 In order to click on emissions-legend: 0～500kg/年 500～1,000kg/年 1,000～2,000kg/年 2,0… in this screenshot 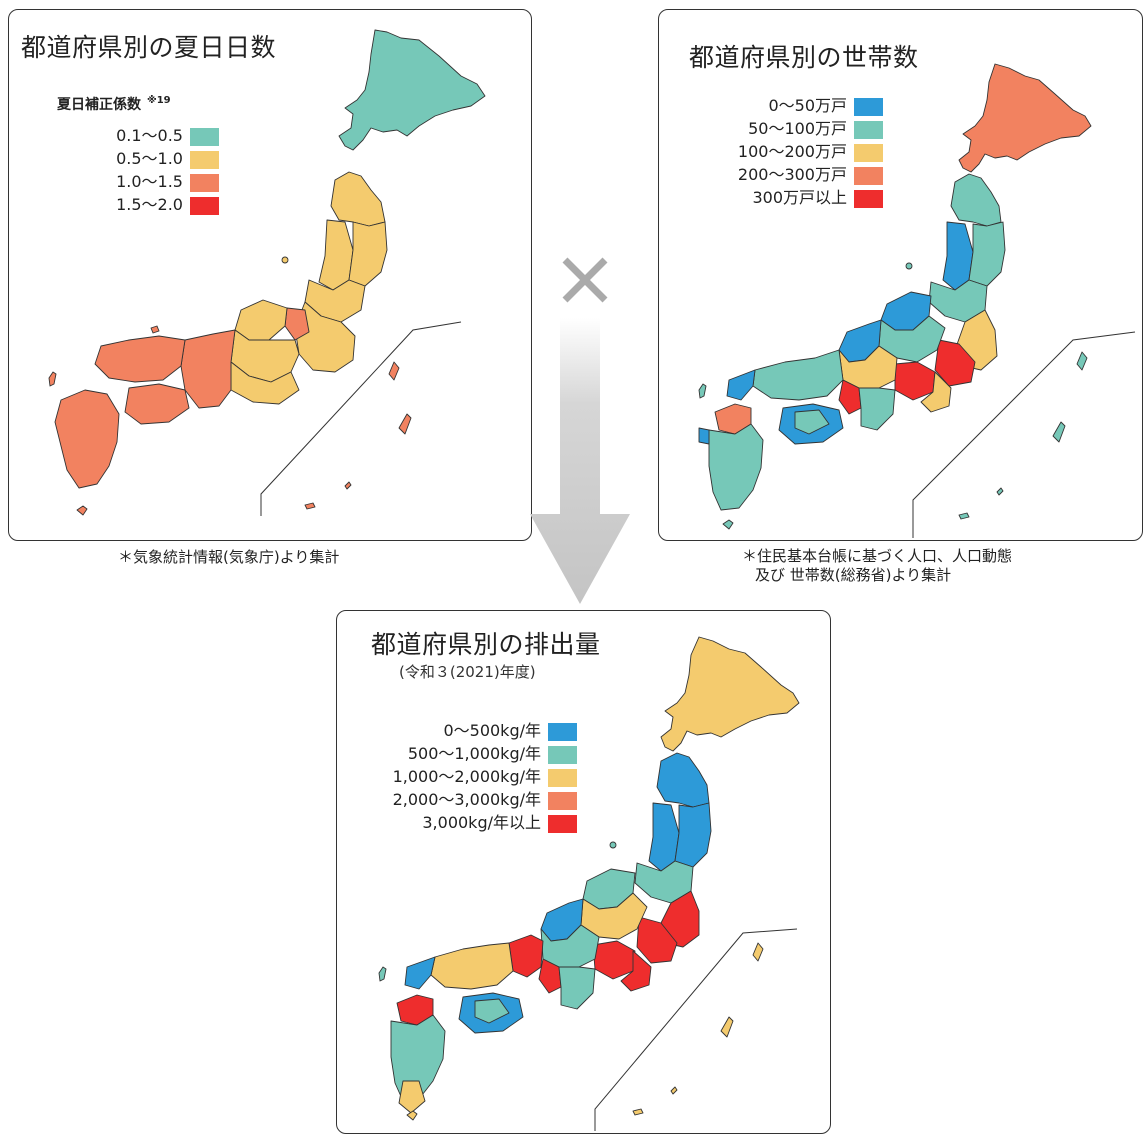, I will do `click(464, 778)`.